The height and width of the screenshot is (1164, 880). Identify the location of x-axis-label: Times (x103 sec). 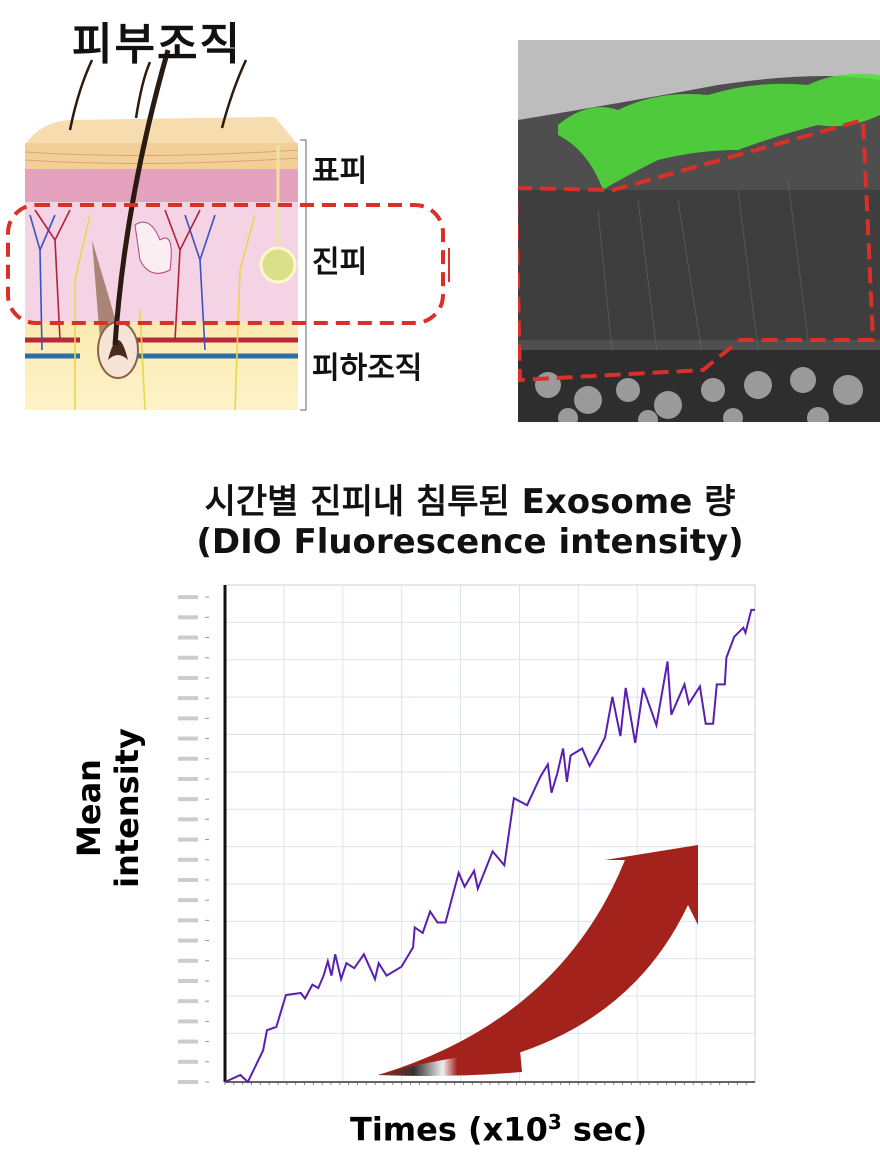
(498, 1129).